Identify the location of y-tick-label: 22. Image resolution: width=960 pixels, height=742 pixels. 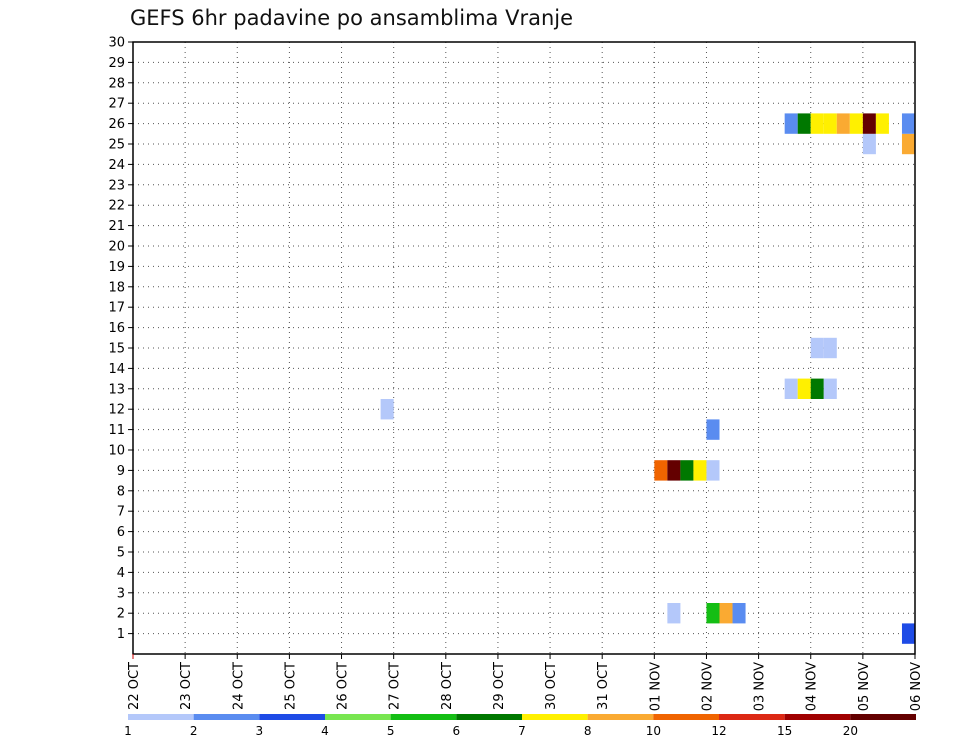
(116, 206).